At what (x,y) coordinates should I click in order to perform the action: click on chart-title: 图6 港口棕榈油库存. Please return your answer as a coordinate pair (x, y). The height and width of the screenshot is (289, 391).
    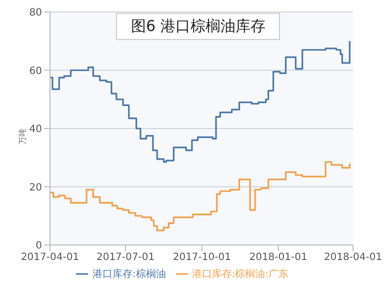
    Looking at the image, I should click on (198, 26).